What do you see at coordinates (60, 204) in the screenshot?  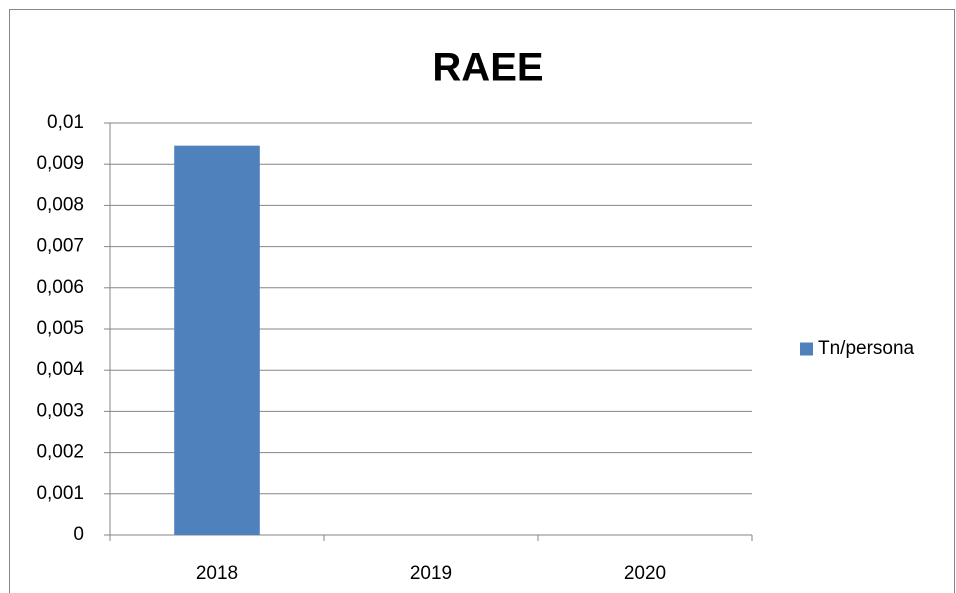 I see `y-tick-label: 0,008` at bounding box center [60, 204].